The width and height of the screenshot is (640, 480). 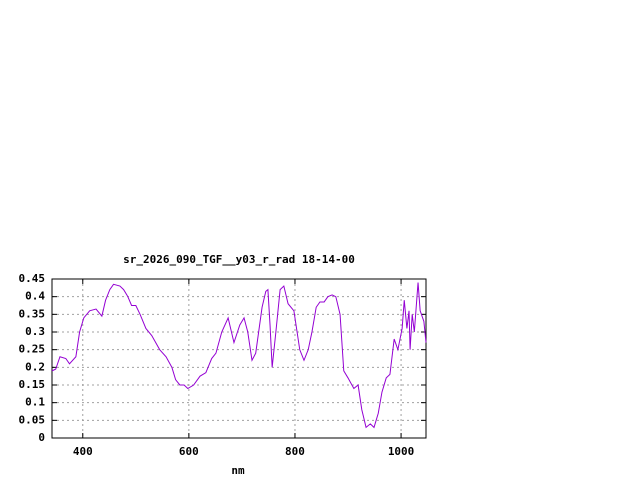 What do you see at coordinates (401, 451) in the screenshot?
I see `x-tick-label: 1000` at bounding box center [401, 451].